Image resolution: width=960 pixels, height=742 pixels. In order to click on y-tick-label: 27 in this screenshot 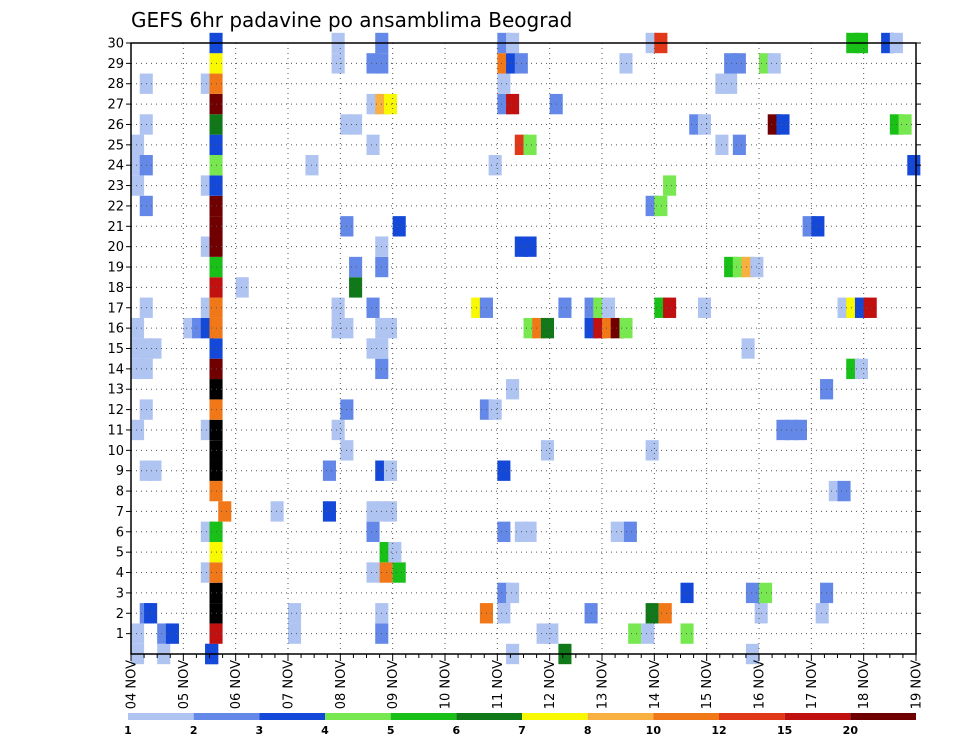, I will do `click(115, 105)`.